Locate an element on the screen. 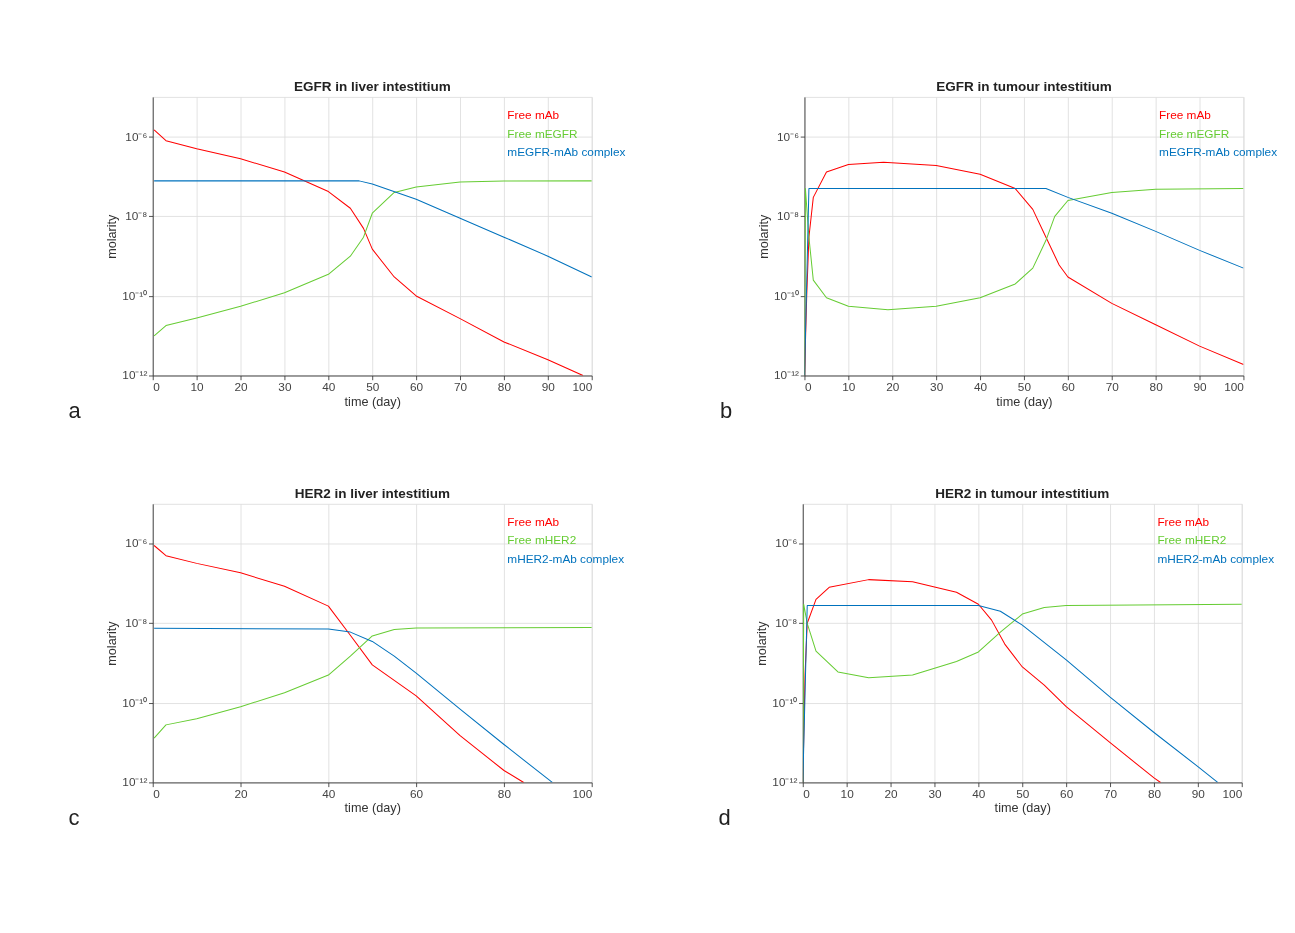 The height and width of the screenshot is (933, 1295). chart-title: EGFR in liver intestitium is located at coordinates (372, 87).